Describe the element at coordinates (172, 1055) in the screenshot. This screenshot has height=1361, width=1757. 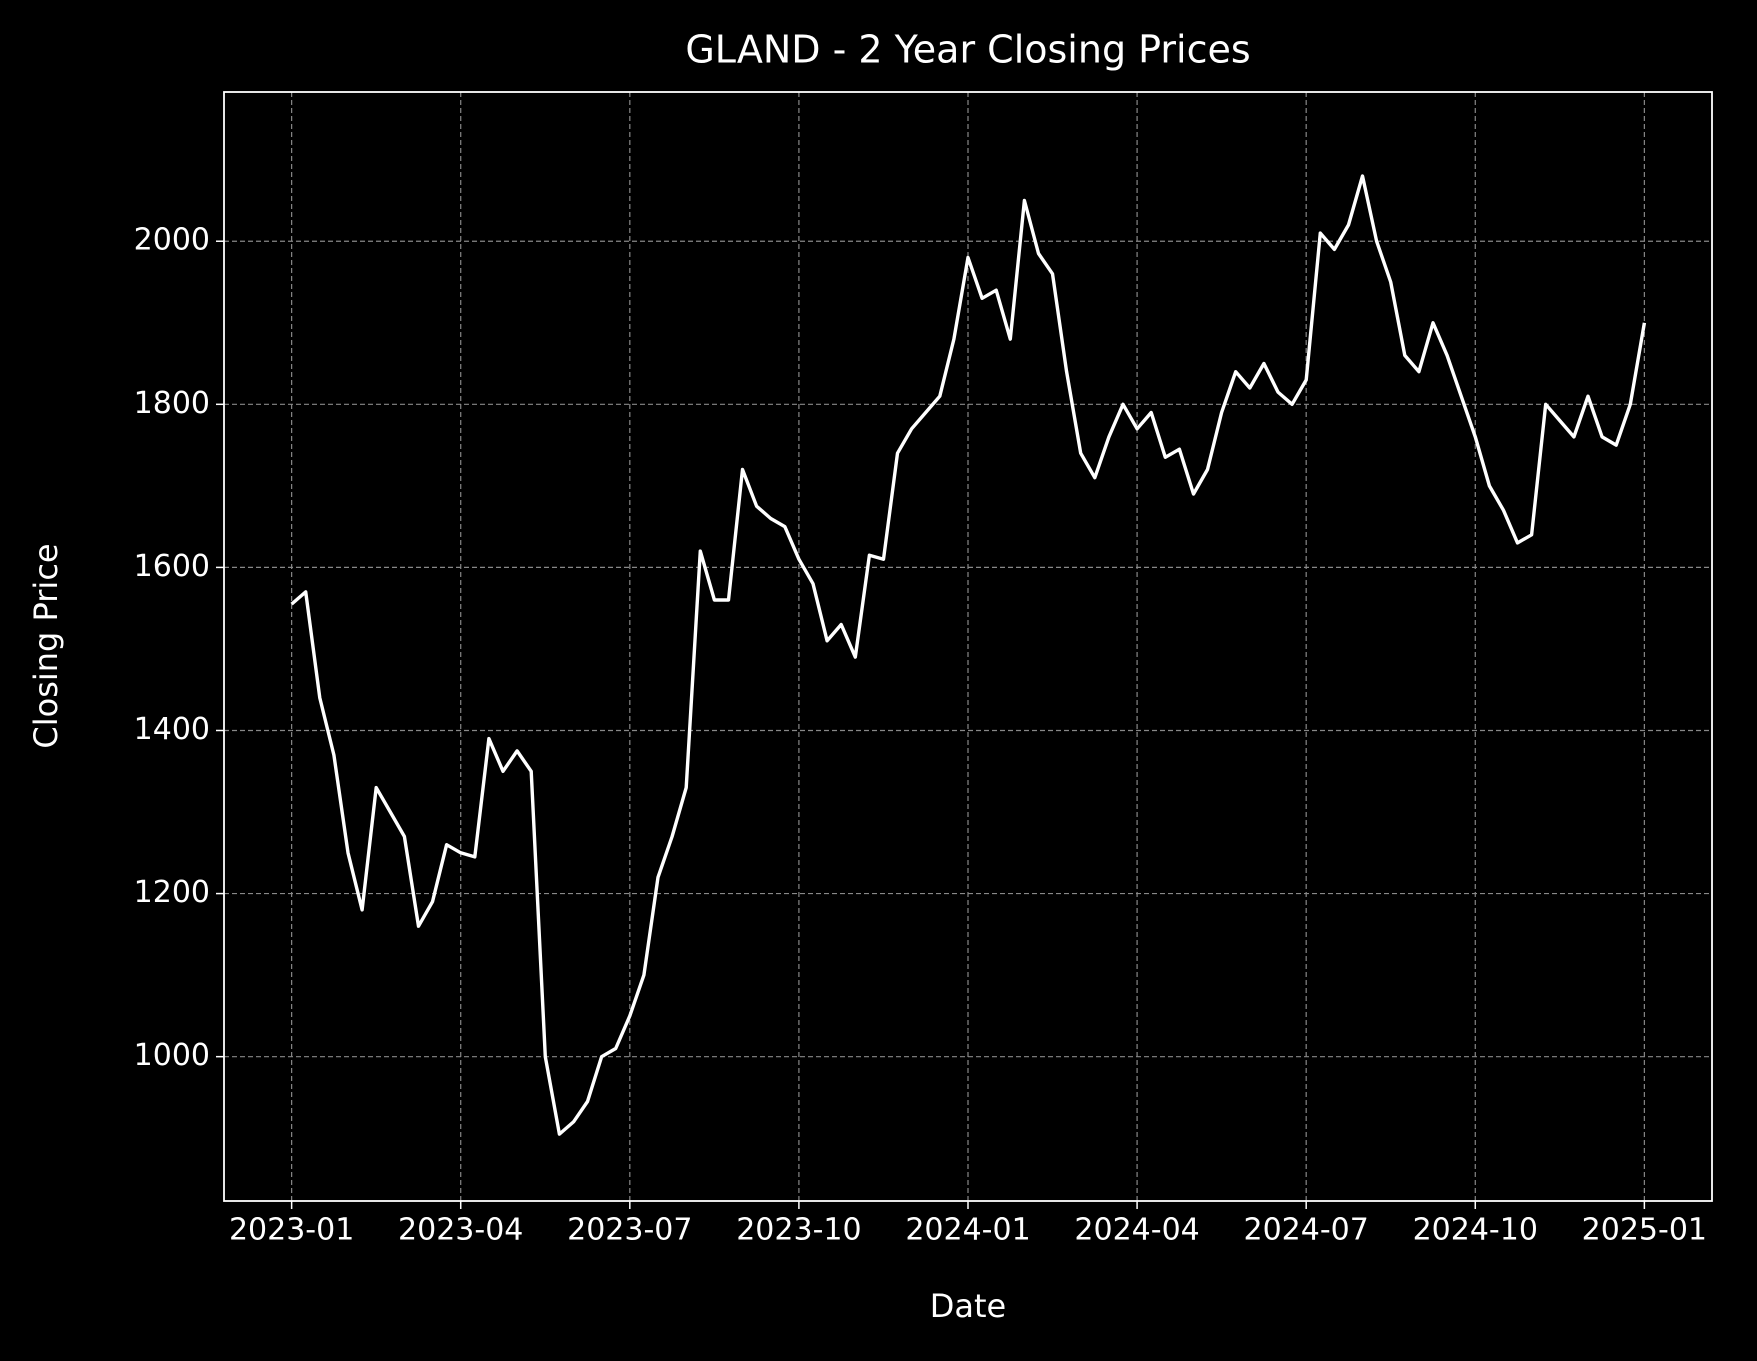
I see `y-tick-label: 1000` at that location.